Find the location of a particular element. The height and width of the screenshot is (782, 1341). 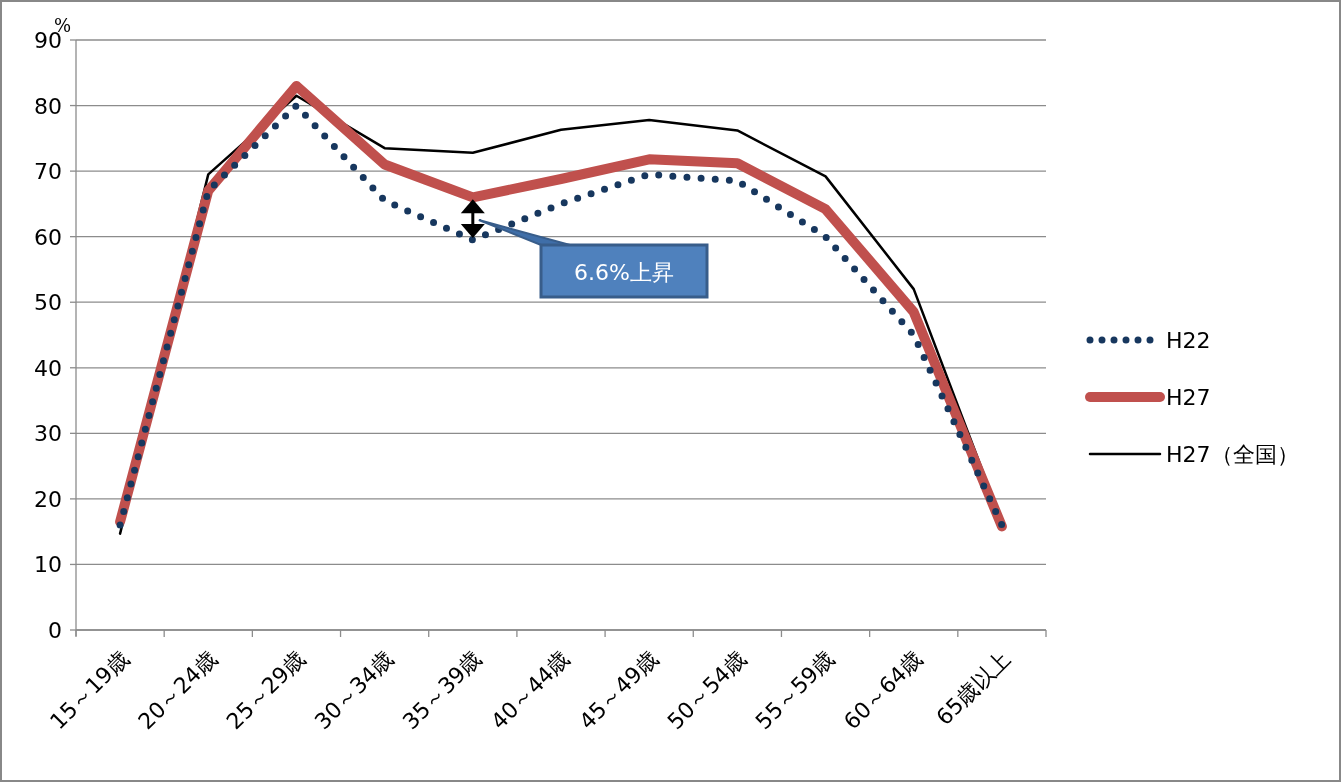

y-tick-label: 40 is located at coordinates (48, 368).